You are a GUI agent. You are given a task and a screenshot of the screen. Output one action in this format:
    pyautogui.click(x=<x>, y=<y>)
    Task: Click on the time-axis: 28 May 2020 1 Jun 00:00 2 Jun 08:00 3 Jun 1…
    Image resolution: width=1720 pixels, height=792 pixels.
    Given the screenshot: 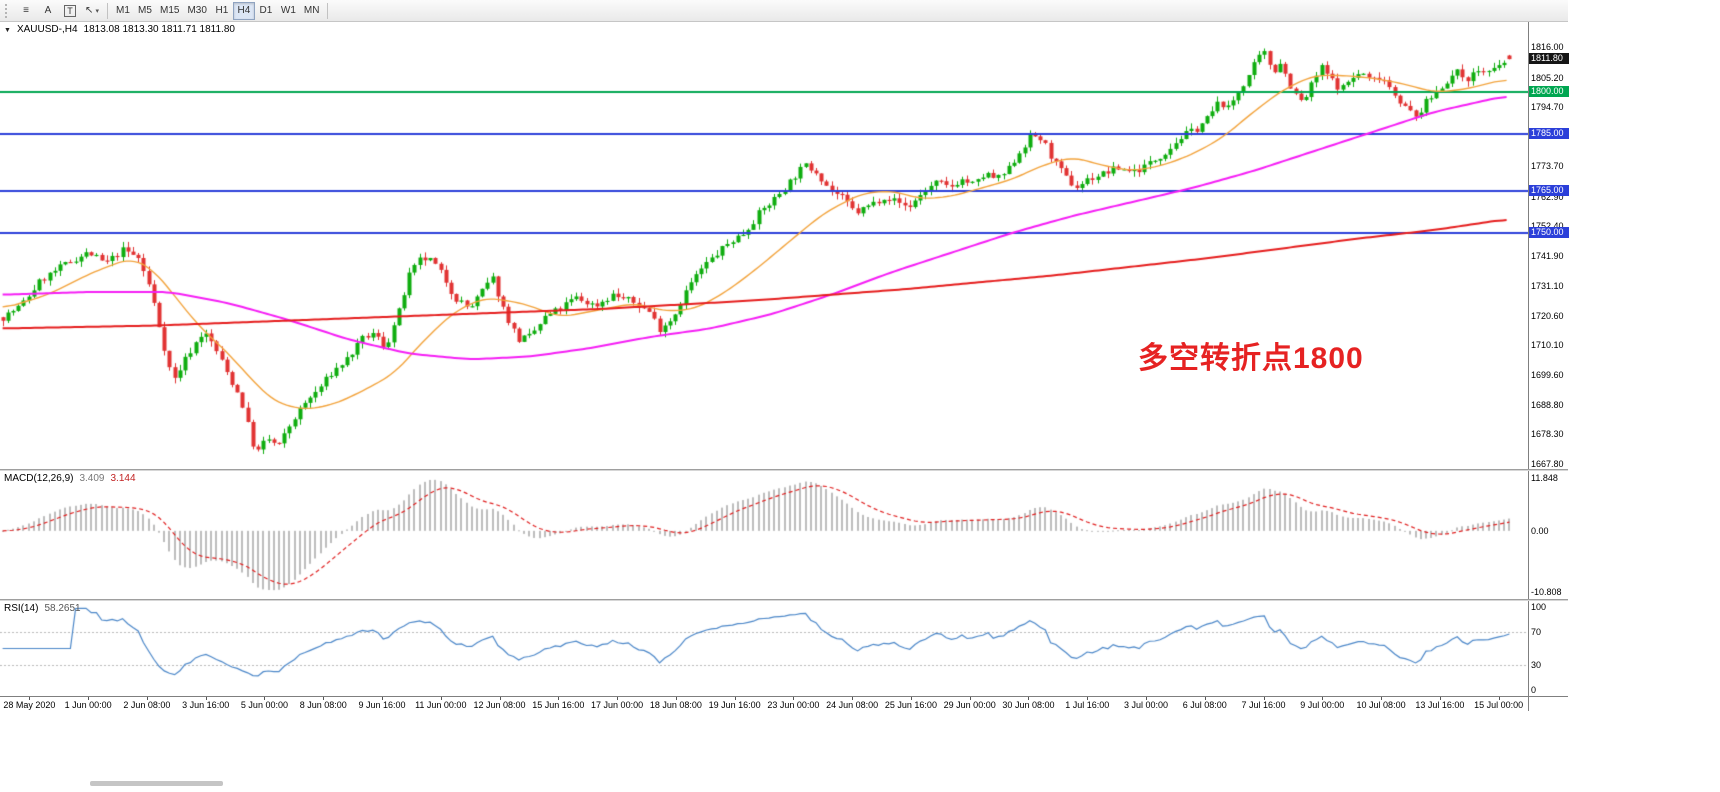 What is the action you would take?
    pyautogui.click(x=764, y=703)
    